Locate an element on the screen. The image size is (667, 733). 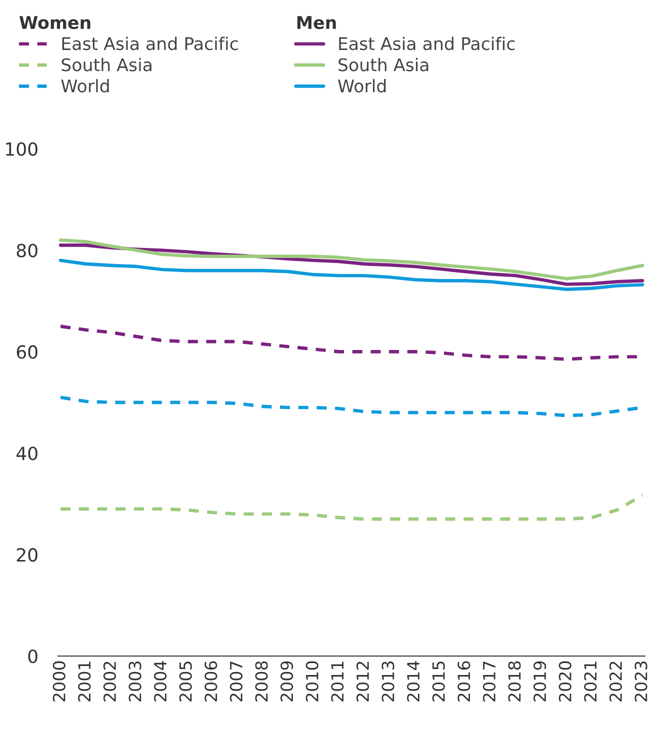
x-tick-label: 2008 is located at coordinates (261, 681).